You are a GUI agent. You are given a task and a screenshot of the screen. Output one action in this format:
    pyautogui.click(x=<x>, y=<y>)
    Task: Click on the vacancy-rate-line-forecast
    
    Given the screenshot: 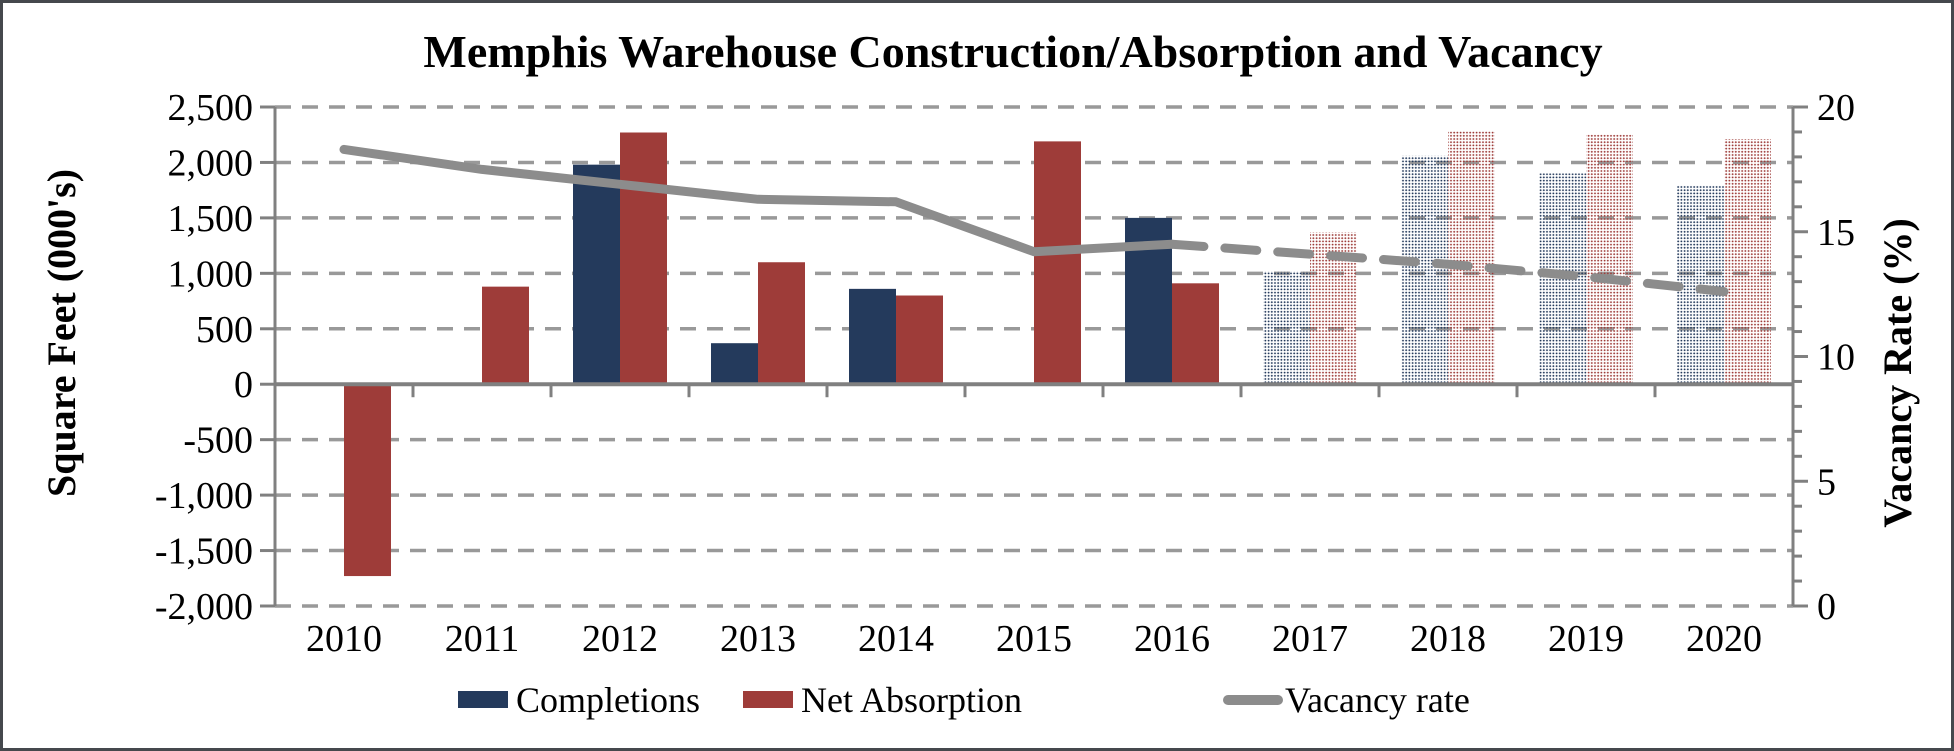 What is the action you would take?
    pyautogui.click(x=1448, y=268)
    